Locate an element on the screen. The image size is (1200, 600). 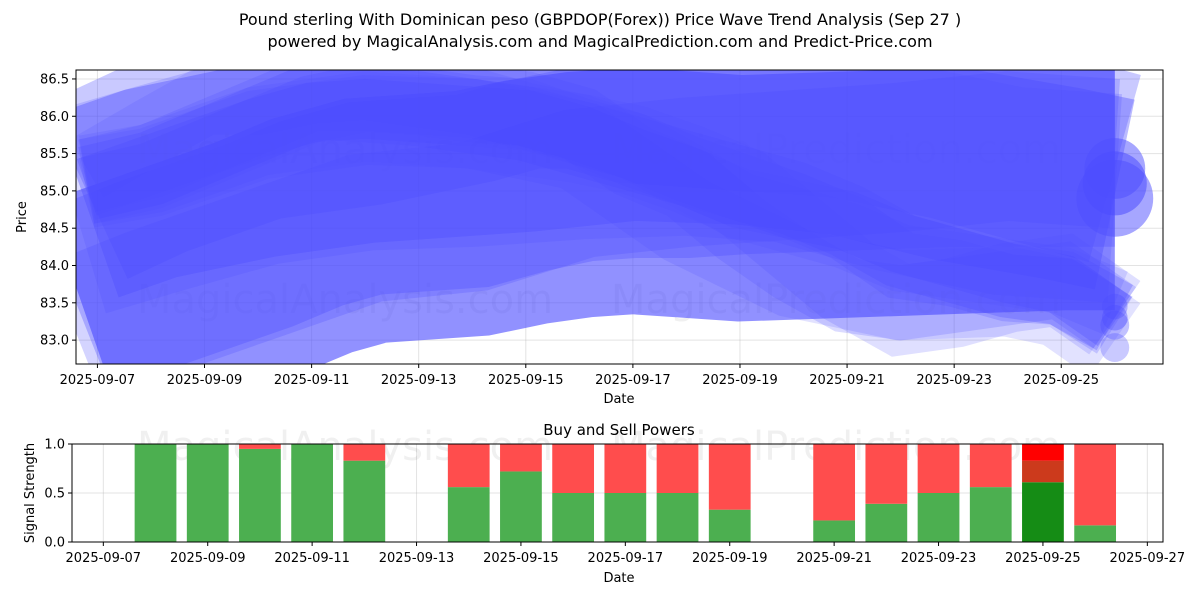
power-y-tick-label: 0.0 is located at coordinates (54, 543).